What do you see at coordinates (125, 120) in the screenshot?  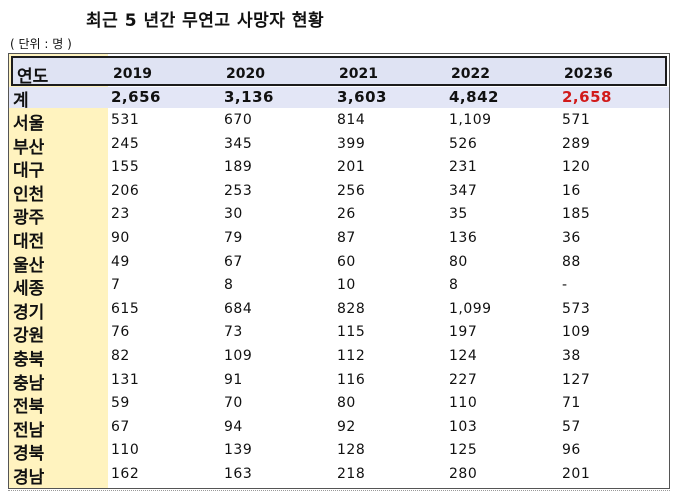 I see `value-cell: 531` at bounding box center [125, 120].